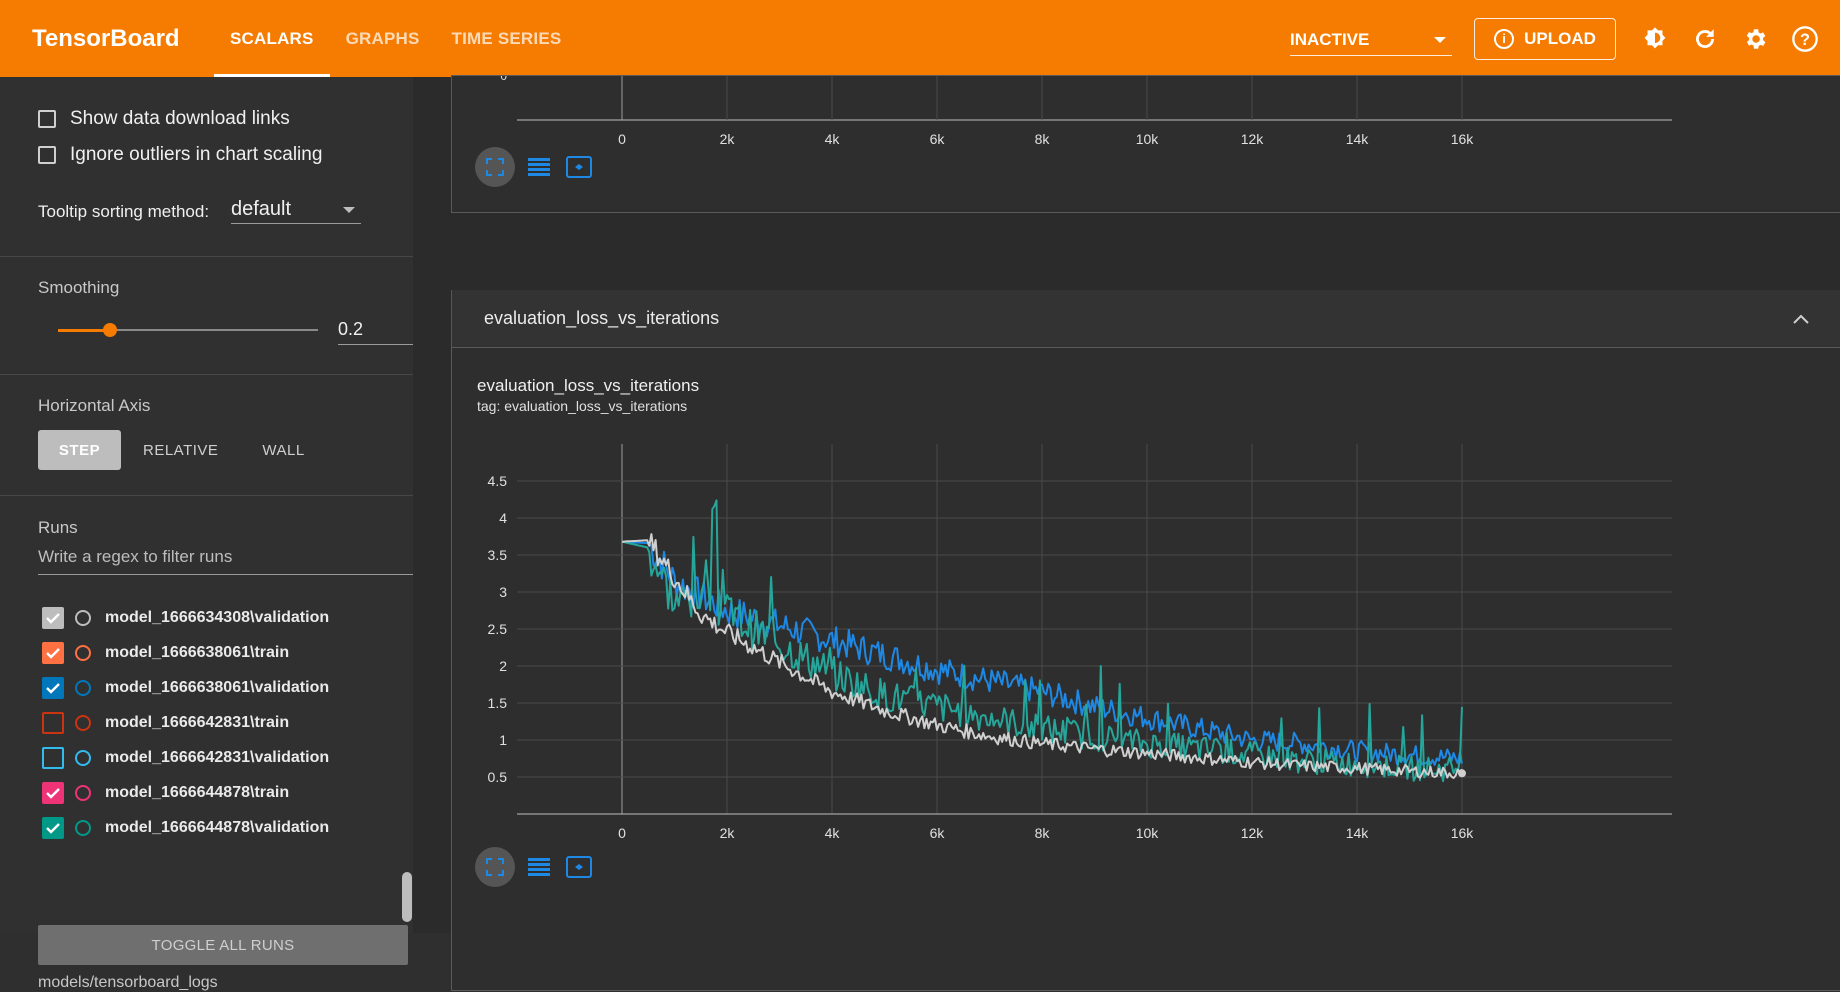 The image size is (1840, 992). Describe the element at coordinates (197, 722) in the screenshot. I see `run-name: model_1666642831\train` at that location.